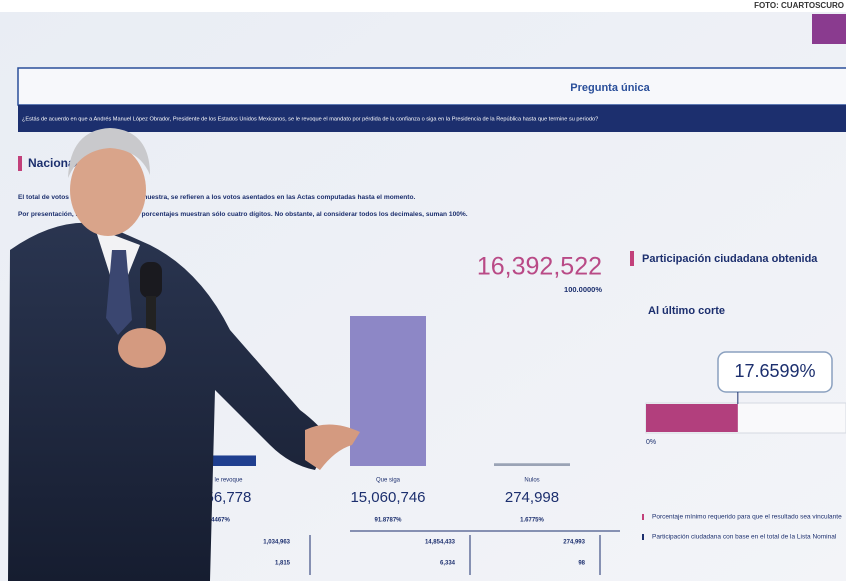 The height and width of the screenshot is (581, 846). I want to click on table-cell: 1,815, so click(283, 564).